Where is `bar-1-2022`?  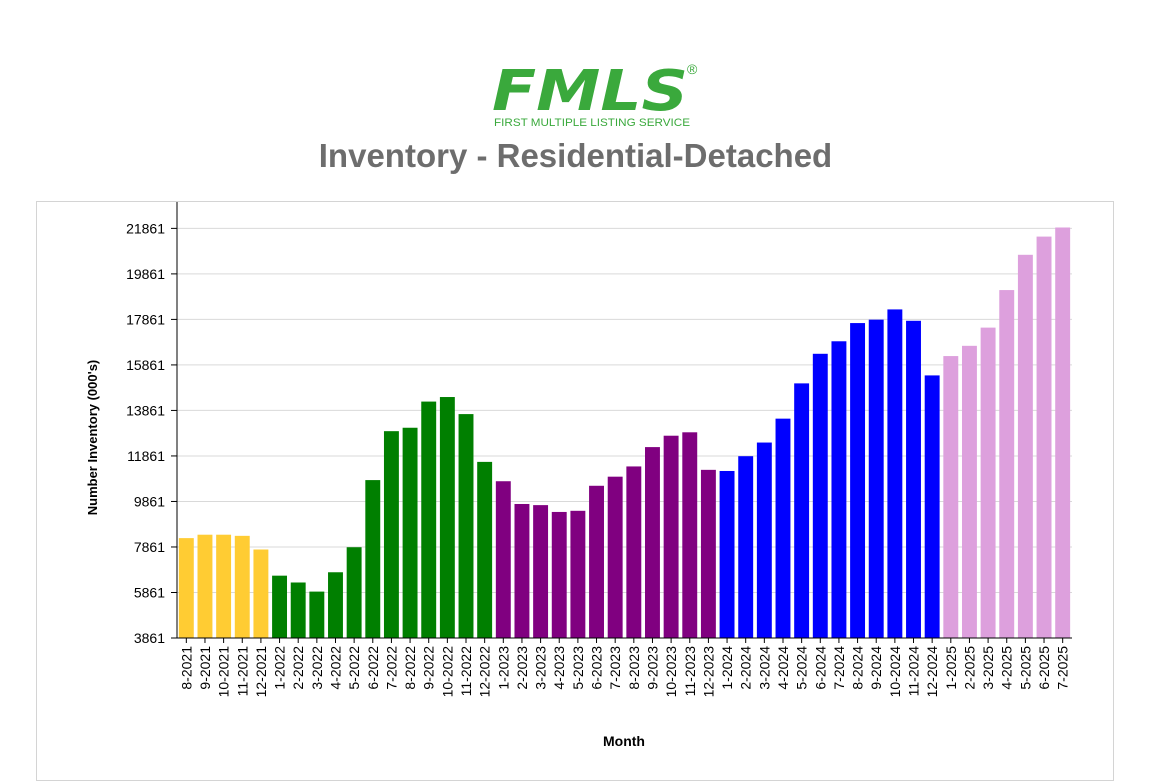 bar-1-2022 is located at coordinates (280, 606).